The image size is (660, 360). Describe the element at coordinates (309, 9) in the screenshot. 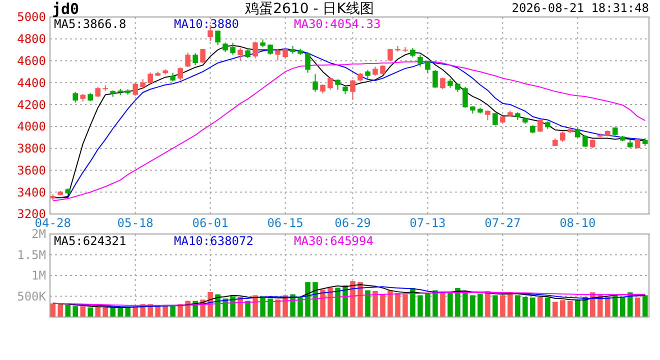

I see `chart-title: 鸡蛋2610 - 日K线图` at that location.